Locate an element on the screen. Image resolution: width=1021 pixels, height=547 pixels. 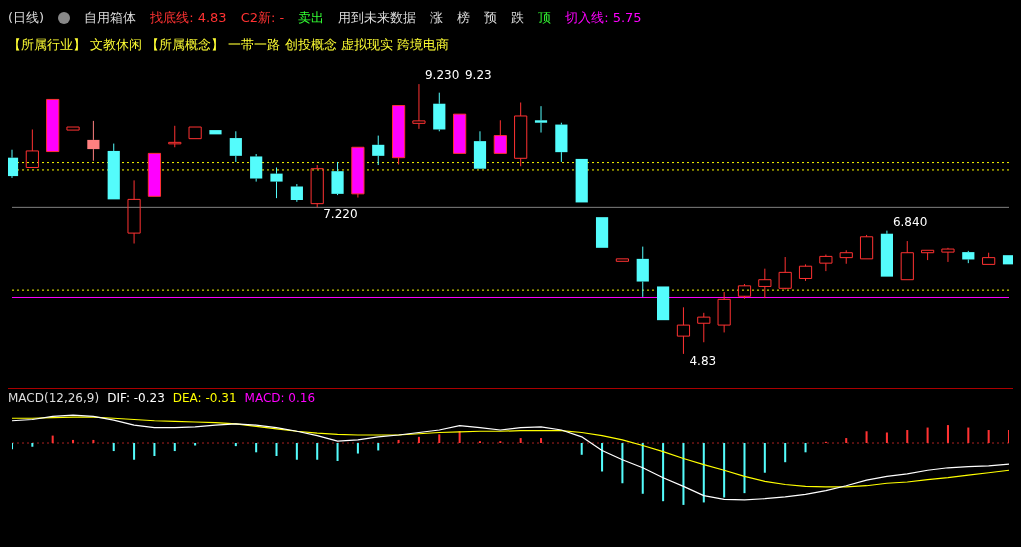
annotation: 7.220 is located at coordinates (340, 214).